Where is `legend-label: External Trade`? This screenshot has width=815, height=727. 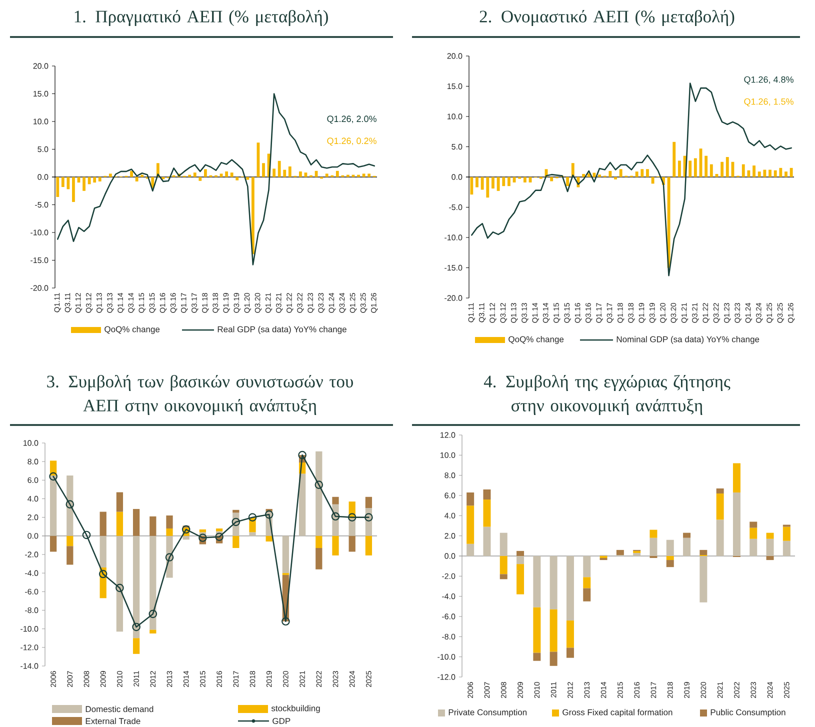
legend-label: External Trade is located at coordinates (113, 721).